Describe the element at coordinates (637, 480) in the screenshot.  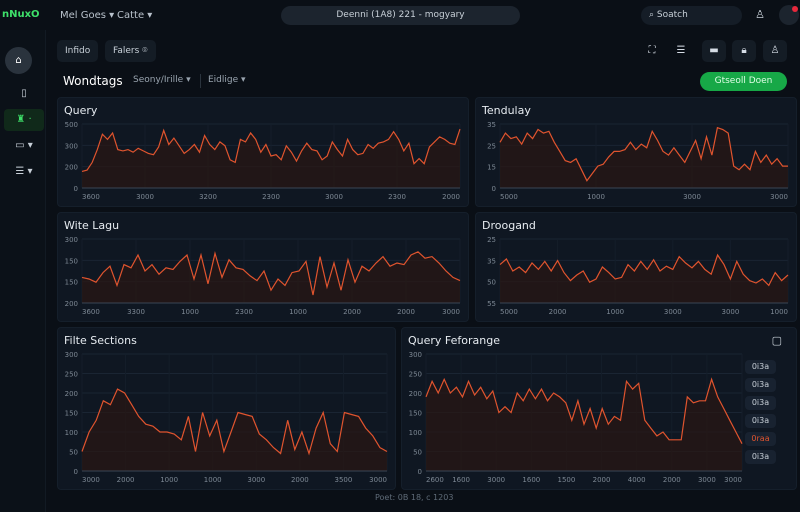
I see `x-tick-label: 4000` at that location.